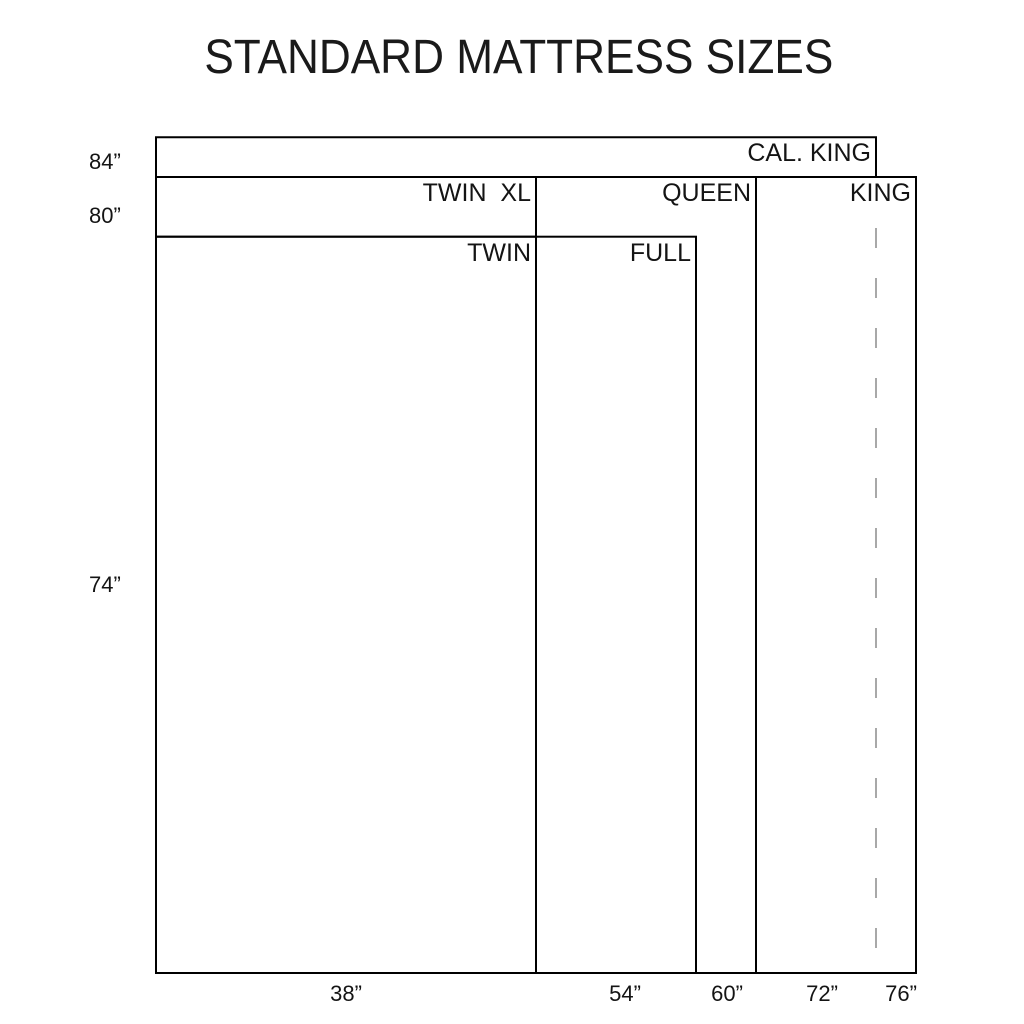 The image size is (1024, 1024). I want to click on length-label-1: 84”, so click(105, 161).